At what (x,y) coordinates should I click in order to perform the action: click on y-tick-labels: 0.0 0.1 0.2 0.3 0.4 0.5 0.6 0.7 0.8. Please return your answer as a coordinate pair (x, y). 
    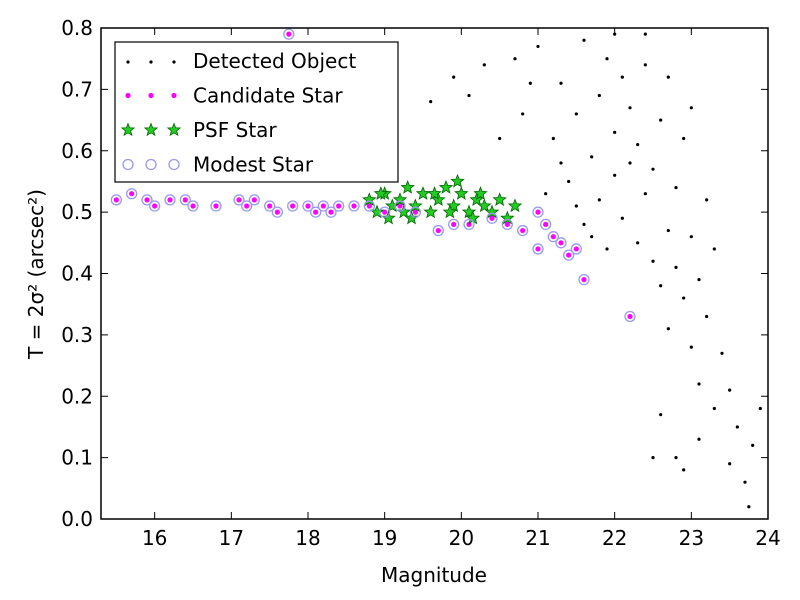
    Looking at the image, I should click on (77, 273).